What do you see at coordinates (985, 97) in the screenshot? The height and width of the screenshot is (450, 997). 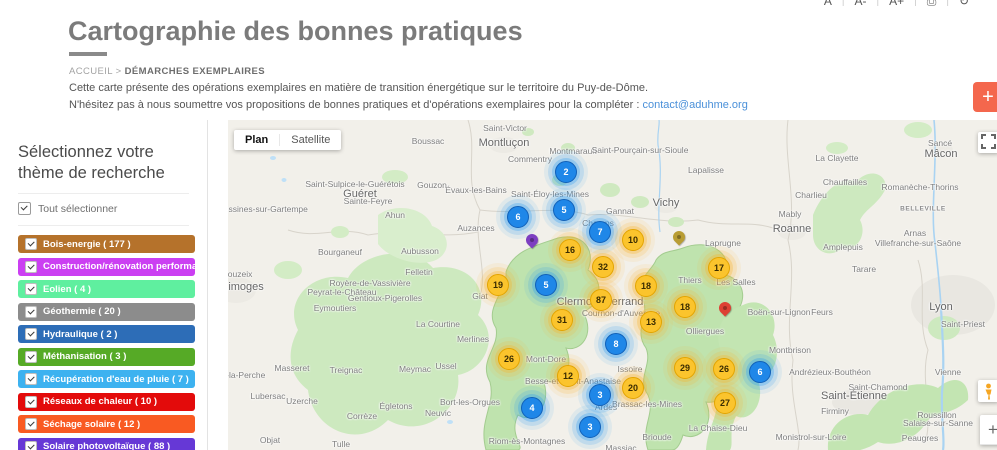 I see `add-proposal-button: +` at bounding box center [985, 97].